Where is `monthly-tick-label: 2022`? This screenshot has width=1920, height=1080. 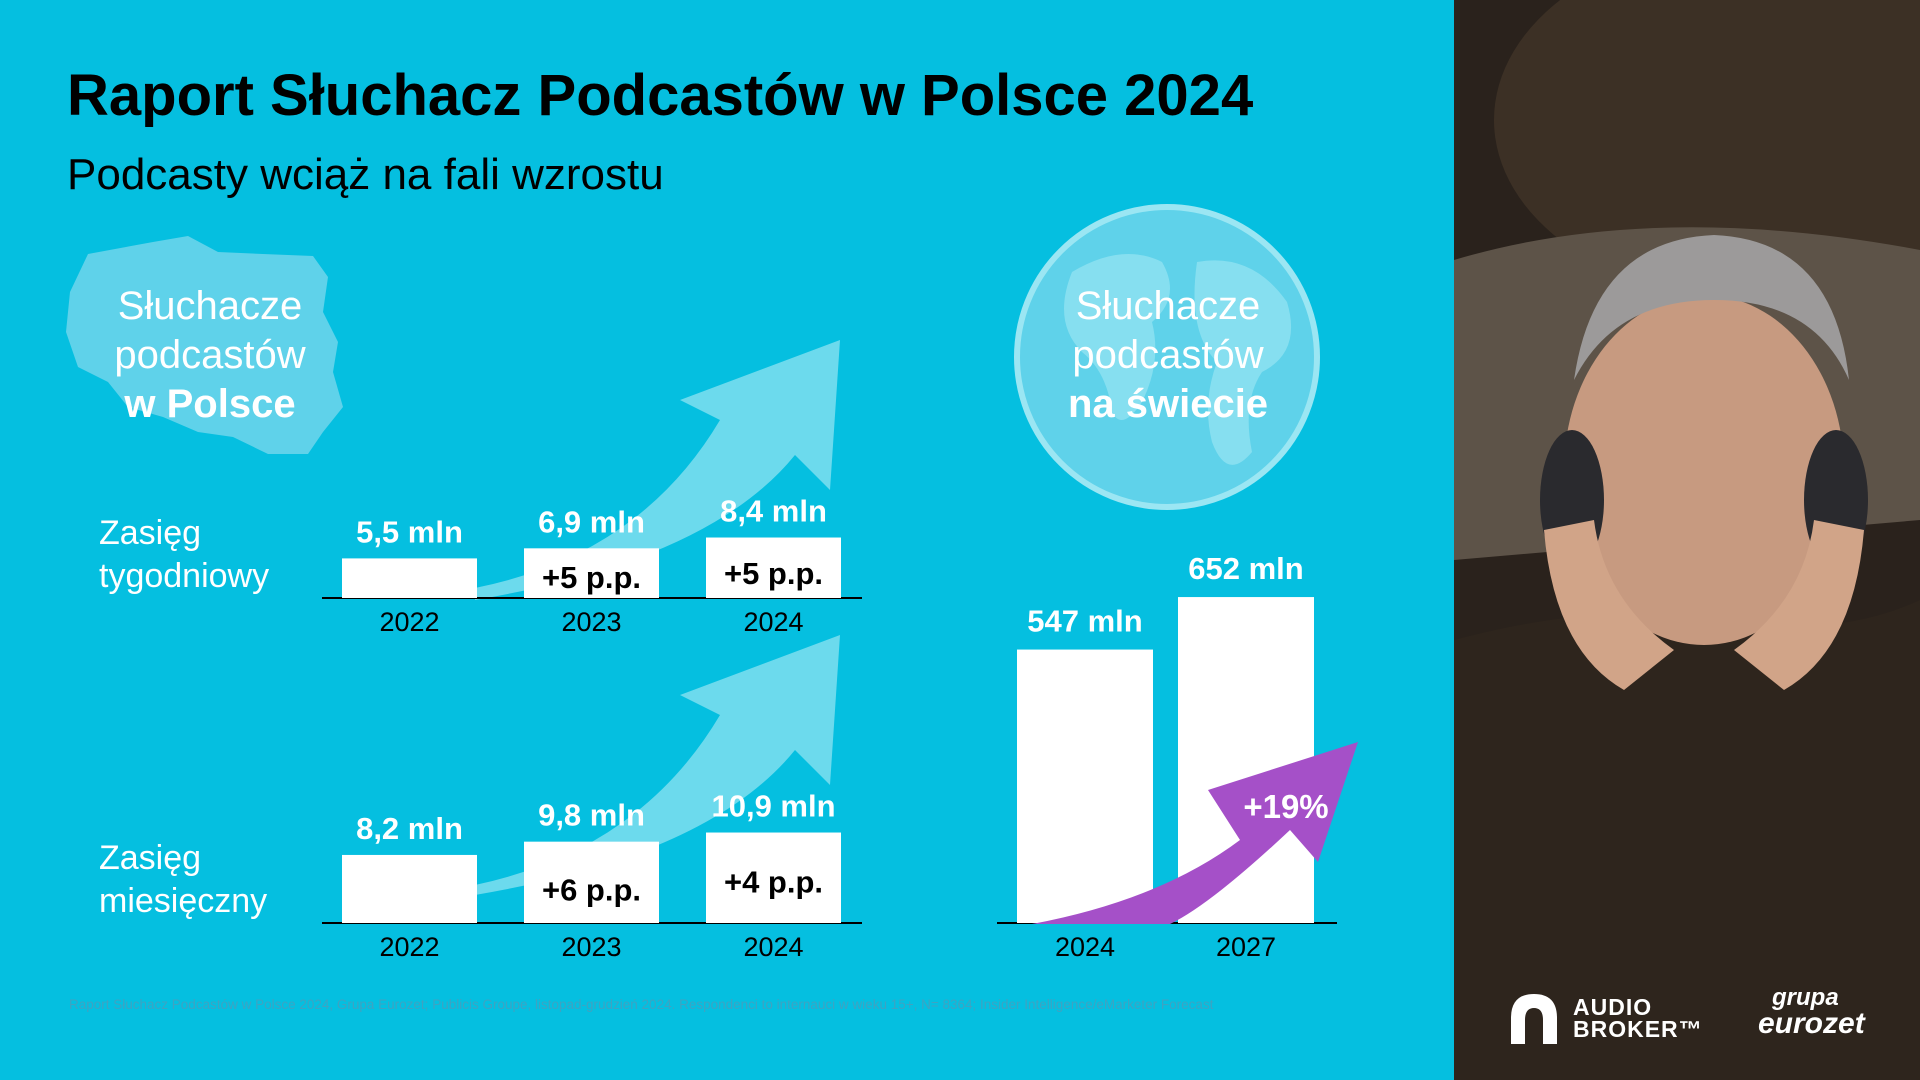 monthly-tick-label: 2022 is located at coordinates (409, 947).